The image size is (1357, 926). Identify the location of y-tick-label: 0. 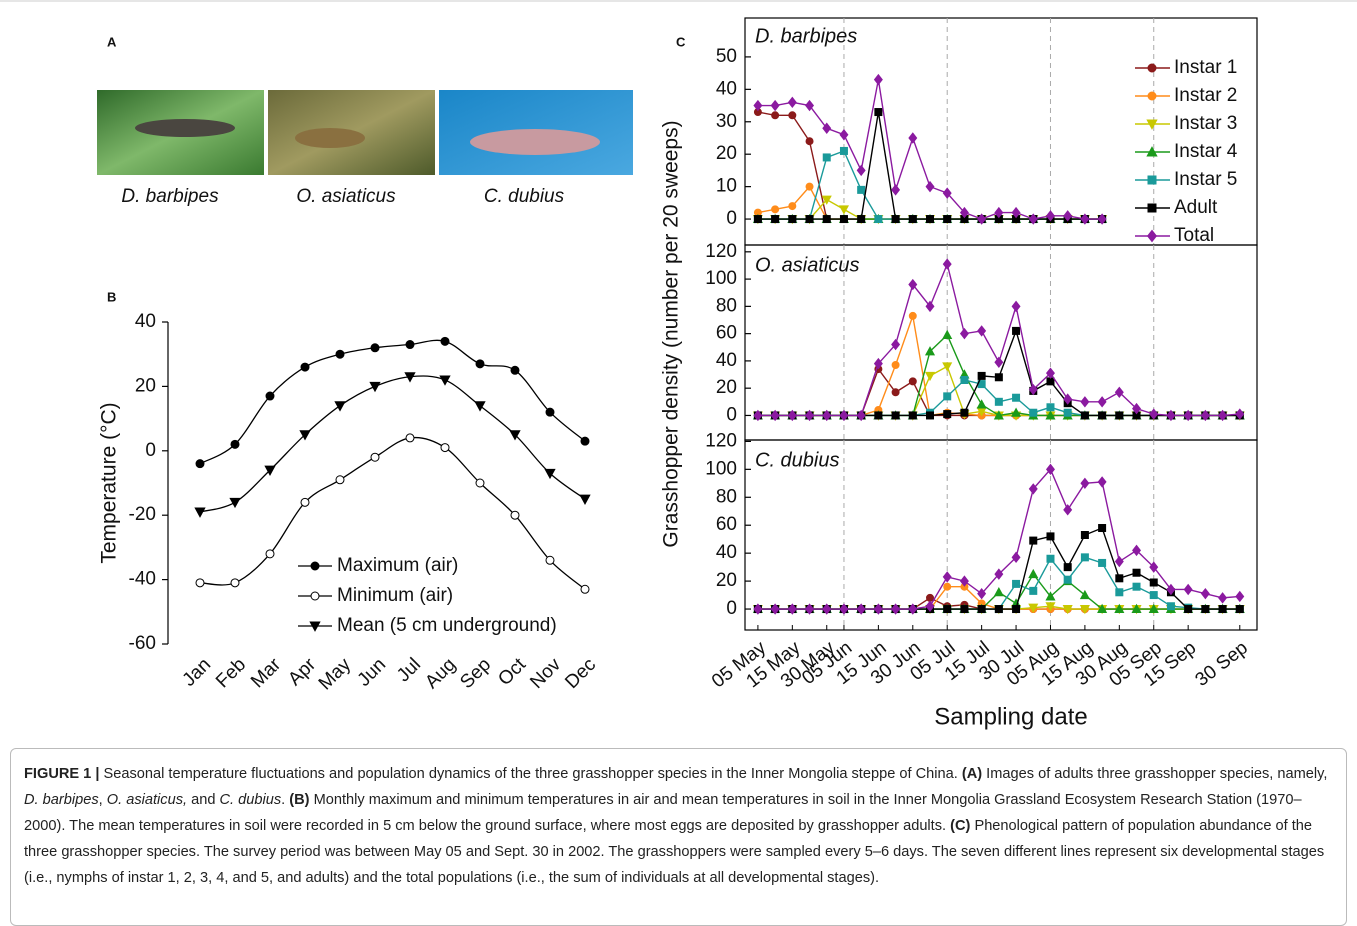
(731, 414).